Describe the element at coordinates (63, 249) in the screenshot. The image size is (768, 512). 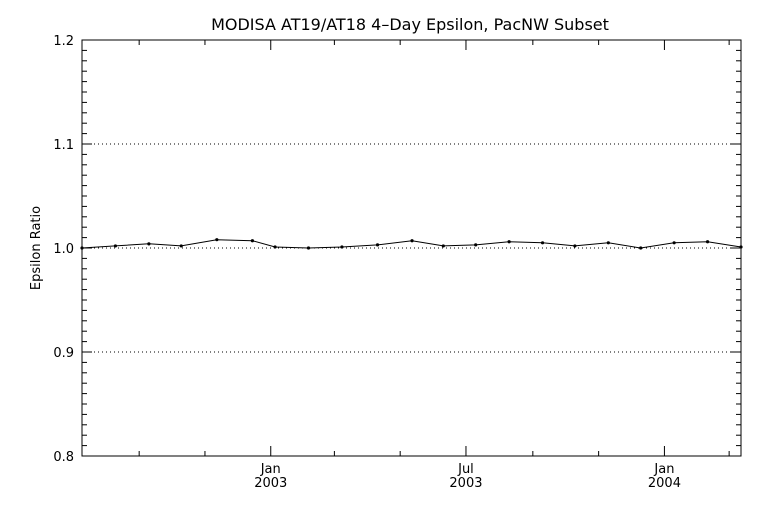
I see `y-tick-label: 1.0` at that location.